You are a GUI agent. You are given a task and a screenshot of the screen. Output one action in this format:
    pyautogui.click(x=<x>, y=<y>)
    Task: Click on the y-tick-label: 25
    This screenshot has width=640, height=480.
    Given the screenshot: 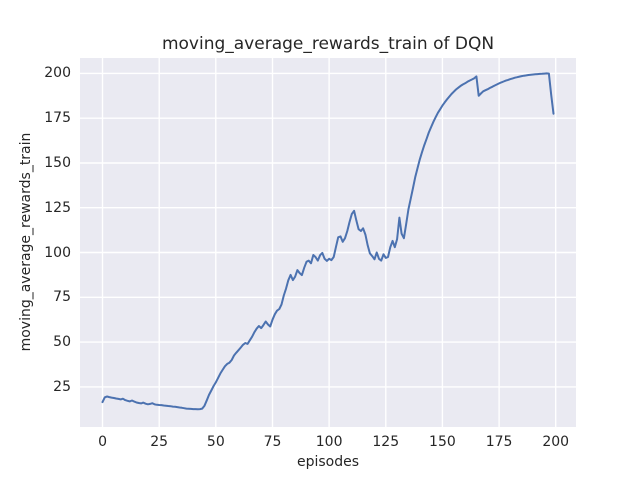 What is the action you would take?
    pyautogui.click(x=62, y=386)
    